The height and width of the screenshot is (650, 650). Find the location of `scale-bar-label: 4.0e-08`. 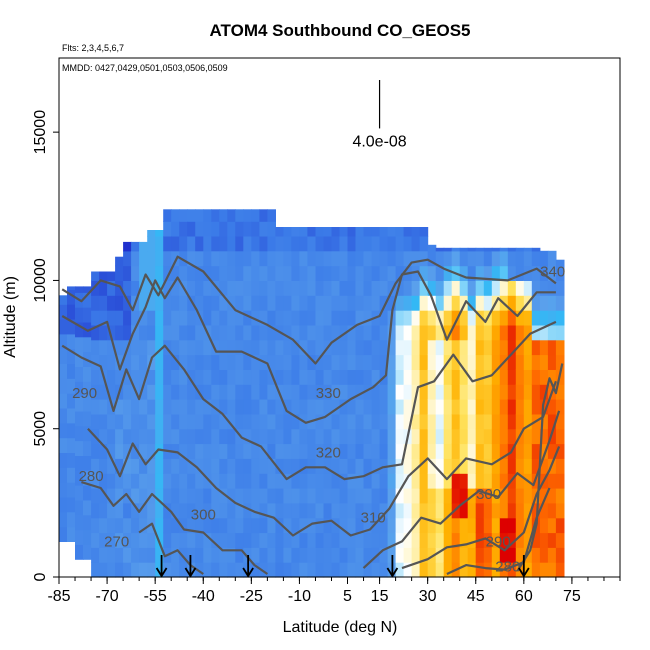

scale-bar-label: 4.0e-08 is located at coordinates (379, 141).